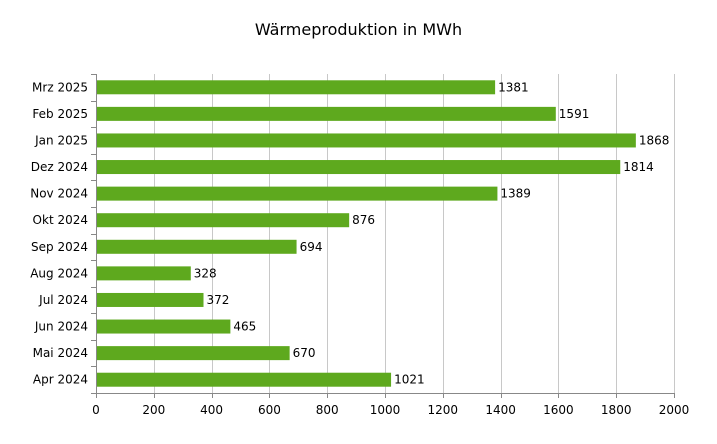 The height and width of the screenshot is (444, 717). I want to click on x-tick-label: 1400, so click(500, 410).